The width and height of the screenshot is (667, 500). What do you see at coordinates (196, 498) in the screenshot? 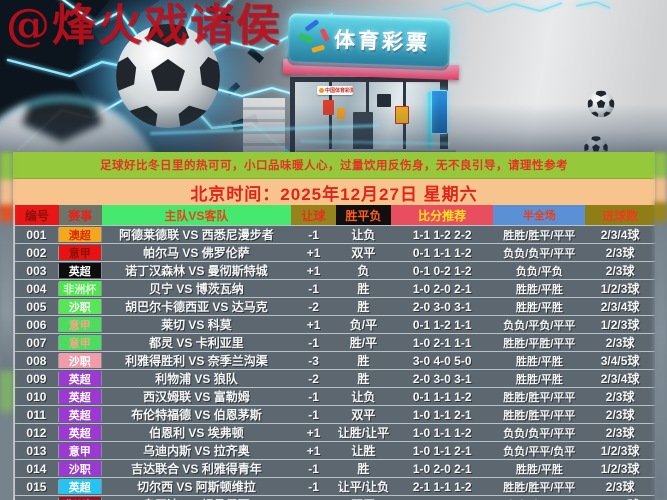
I see `cell-teams: 乌干达 VS 坦桑尼亚` at bounding box center [196, 498].